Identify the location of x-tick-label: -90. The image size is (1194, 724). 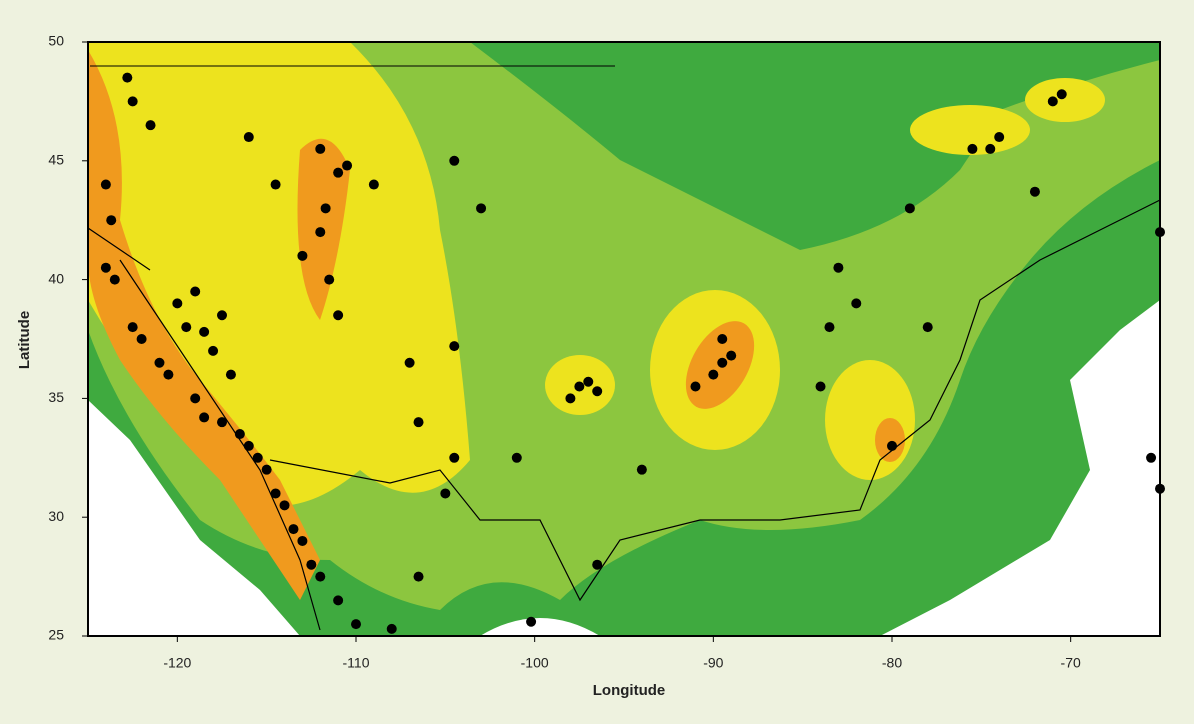
(713, 663).